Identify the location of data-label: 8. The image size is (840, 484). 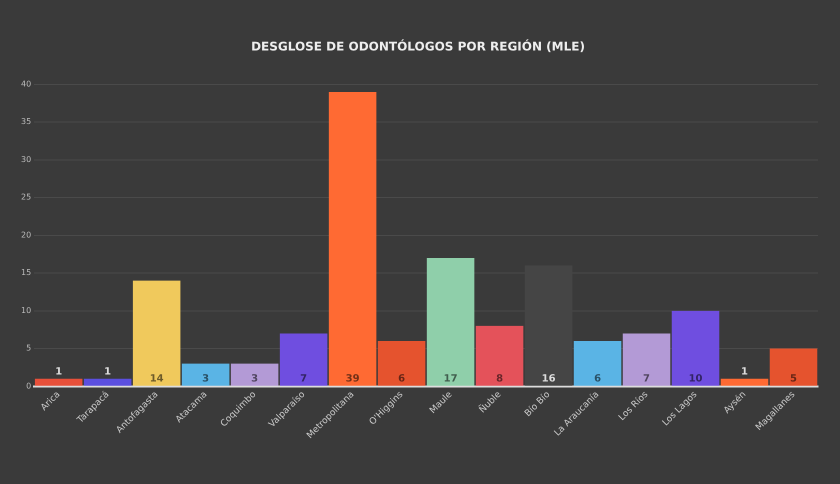
(500, 378).